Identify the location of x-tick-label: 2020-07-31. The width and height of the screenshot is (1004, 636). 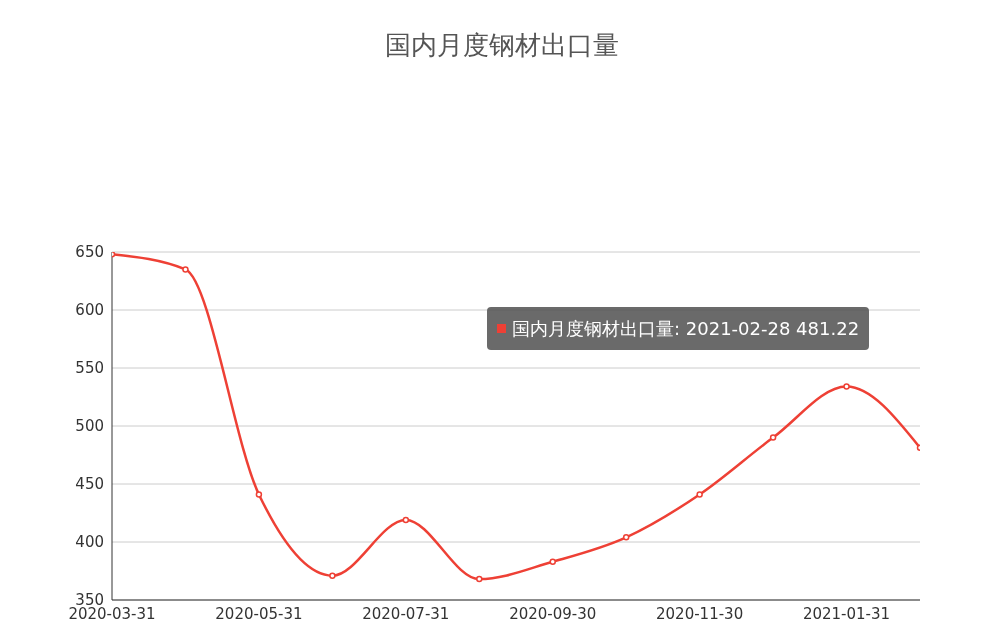
(406, 613).